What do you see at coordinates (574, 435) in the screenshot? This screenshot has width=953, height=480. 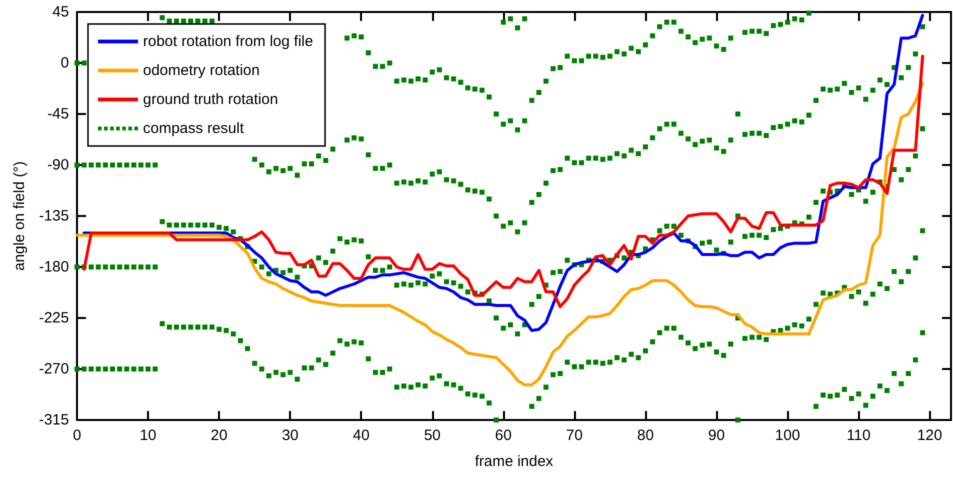 I see `x-tick-label: 70` at bounding box center [574, 435].